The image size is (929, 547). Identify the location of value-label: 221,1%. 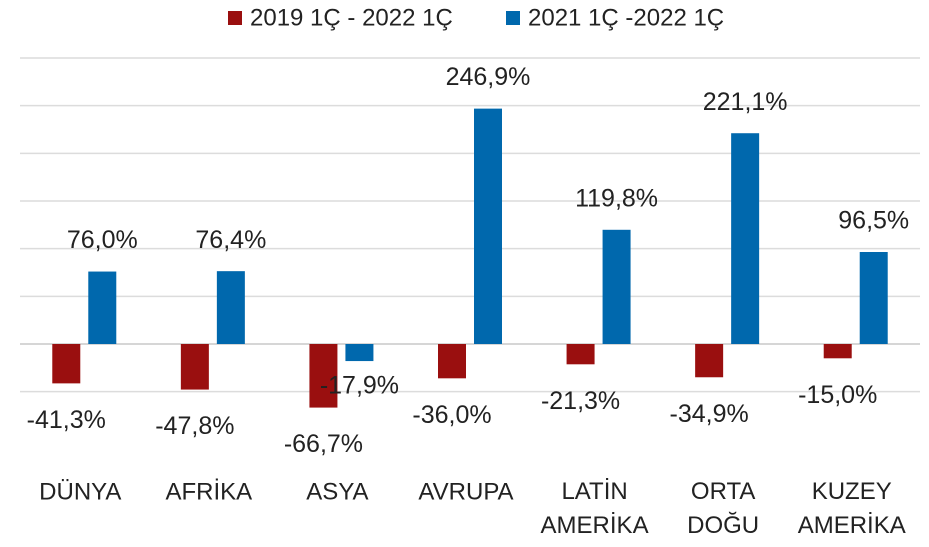
(745, 102).